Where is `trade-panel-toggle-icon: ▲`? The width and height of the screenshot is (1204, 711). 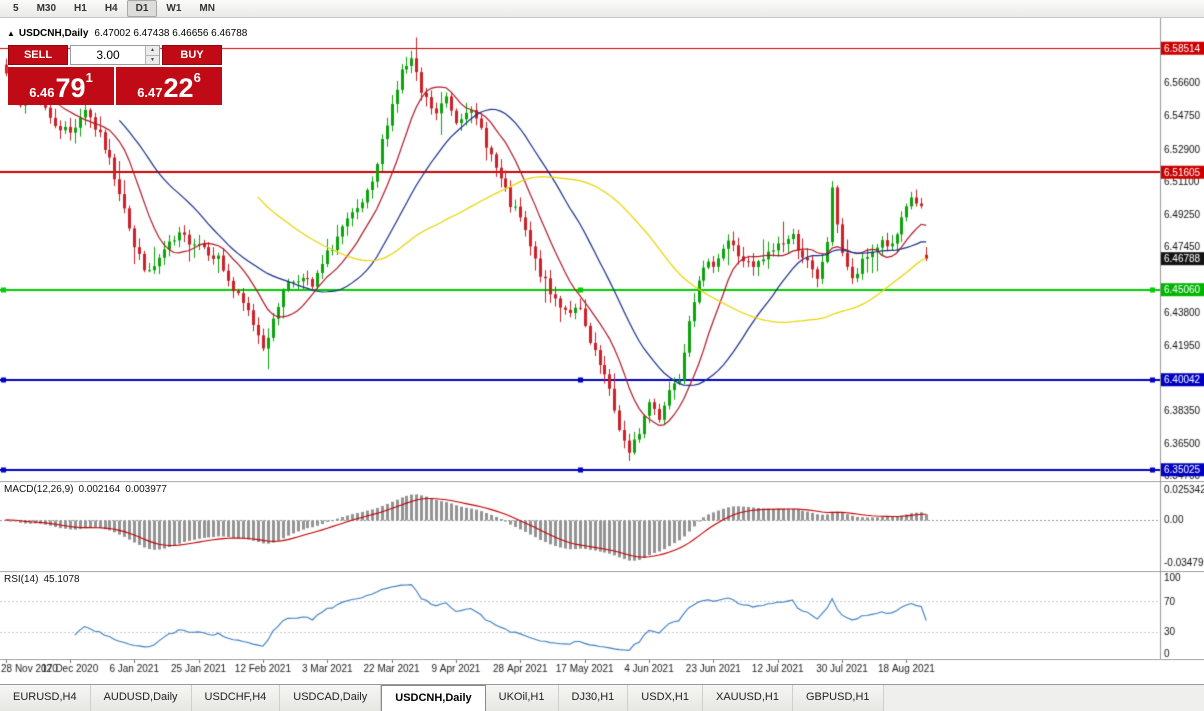 trade-panel-toggle-icon: ▲ is located at coordinates (11, 33).